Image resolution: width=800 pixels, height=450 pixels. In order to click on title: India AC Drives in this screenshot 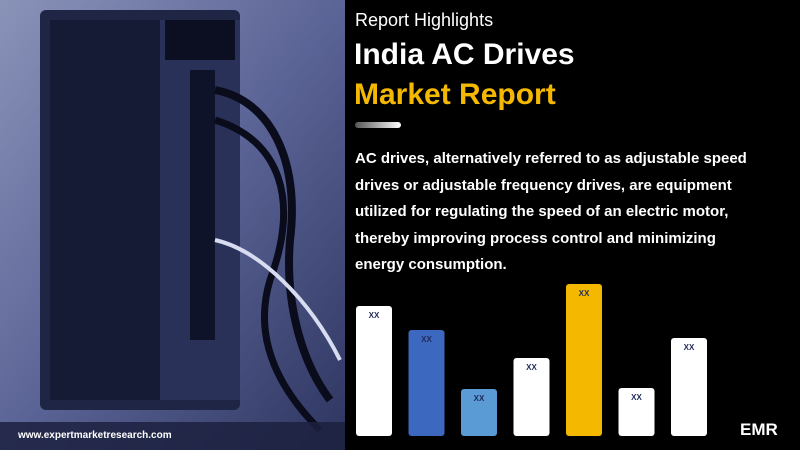, I will do `click(464, 54)`.